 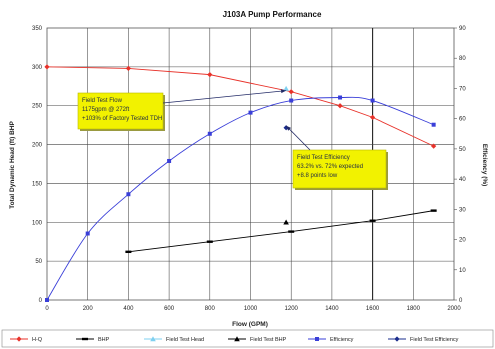 What do you see at coordinates (462, 271) in the screenshot?
I see `y-right-tick-label: 10` at bounding box center [462, 271].